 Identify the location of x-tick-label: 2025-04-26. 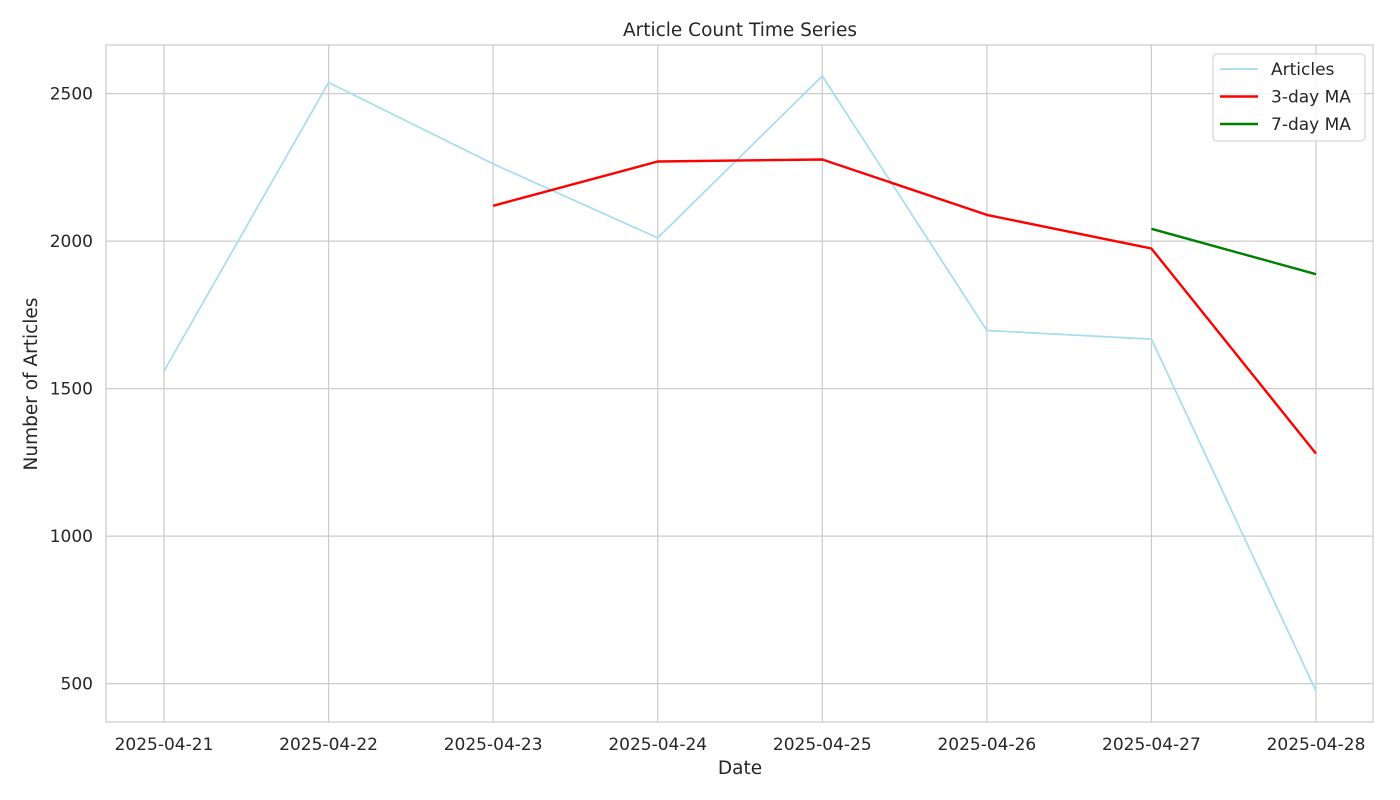
(986, 745).